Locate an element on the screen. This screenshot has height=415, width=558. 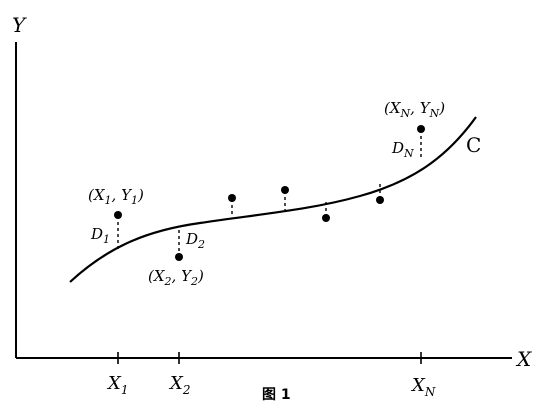
deviation-label-n: DN is located at coordinates (402, 149).